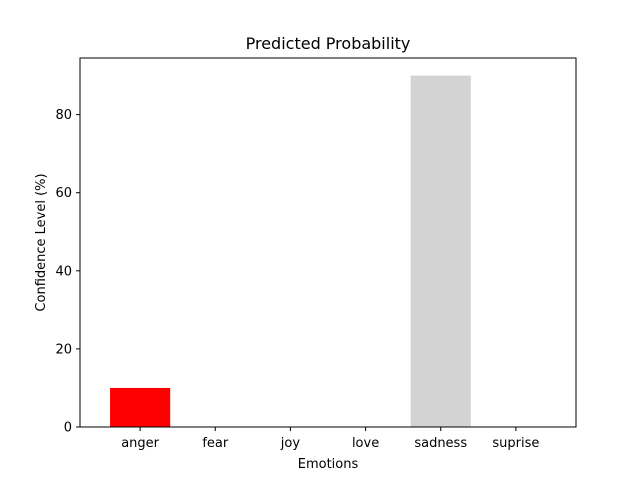 Image resolution: width=640 pixels, height=484 pixels. Describe the element at coordinates (328, 464) in the screenshot. I see `x-axis-label: Emotions` at that location.